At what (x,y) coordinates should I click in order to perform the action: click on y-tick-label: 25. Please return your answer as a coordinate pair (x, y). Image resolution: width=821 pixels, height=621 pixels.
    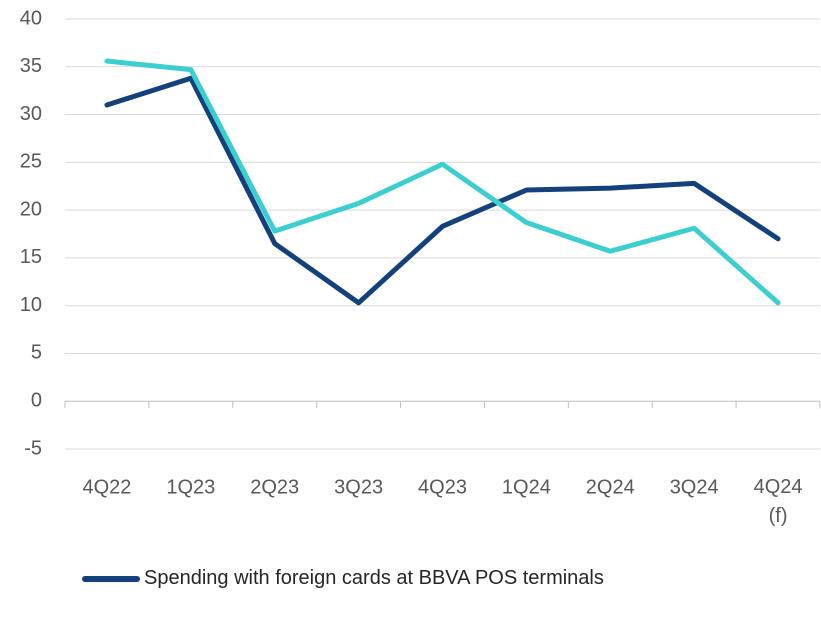
    Looking at the image, I should click on (31, 162).